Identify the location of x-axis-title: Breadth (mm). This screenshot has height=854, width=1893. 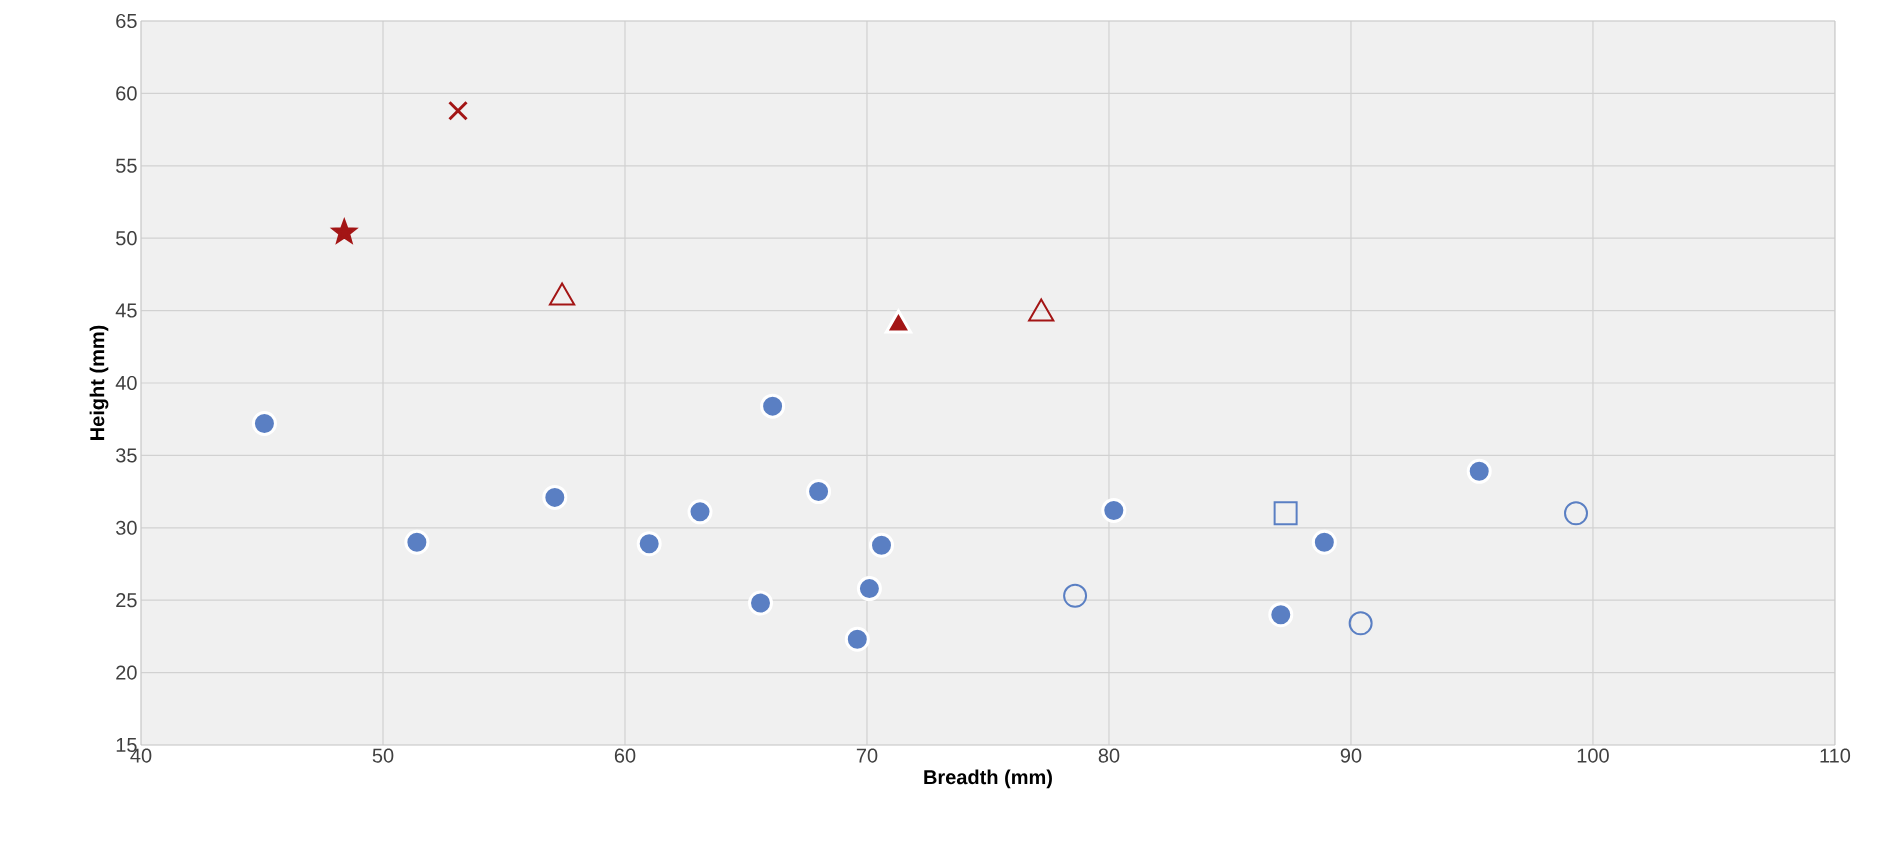
(988, 779).